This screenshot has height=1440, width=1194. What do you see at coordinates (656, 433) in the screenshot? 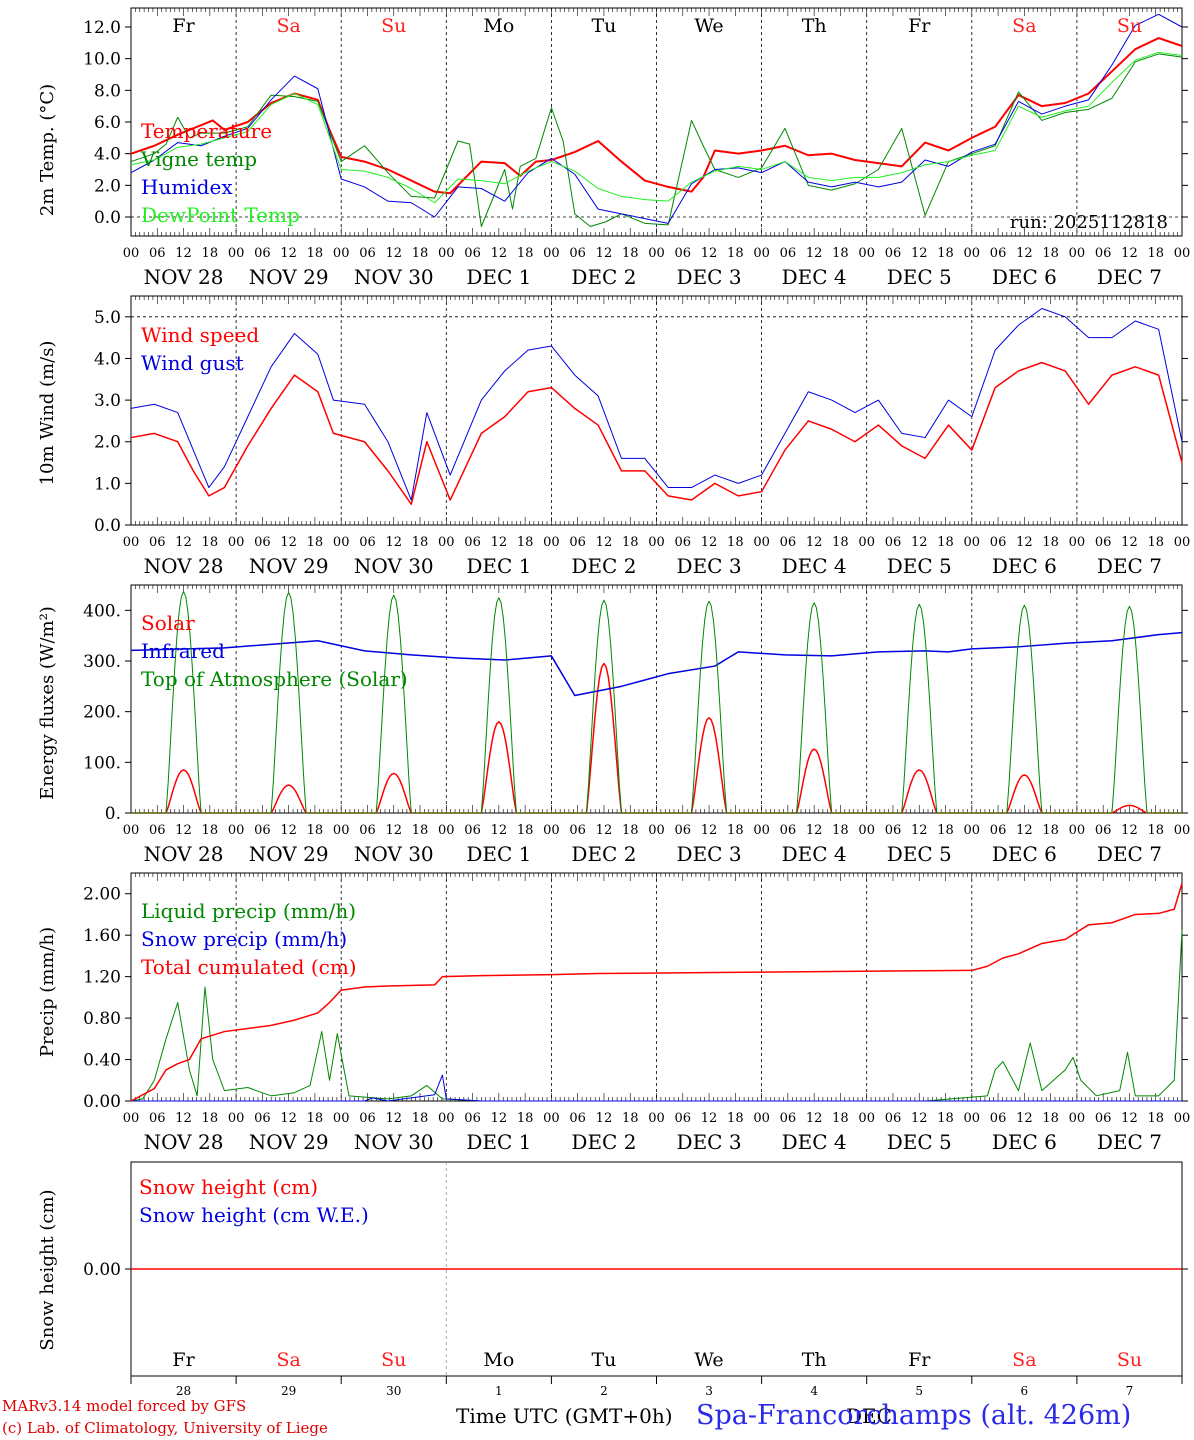
I see `series-line-wind-speed` at bounding box center [656, 433].